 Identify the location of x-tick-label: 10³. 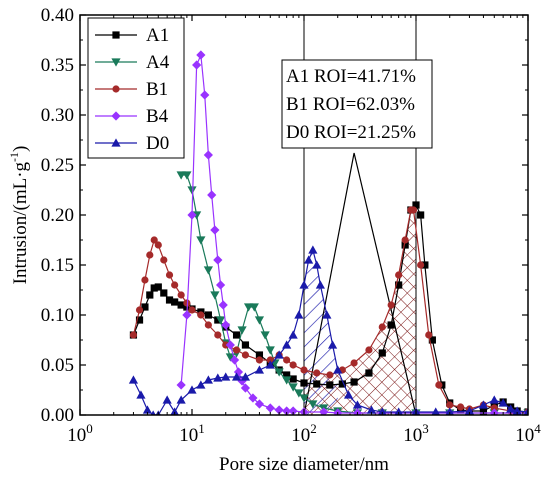
(416, 433).